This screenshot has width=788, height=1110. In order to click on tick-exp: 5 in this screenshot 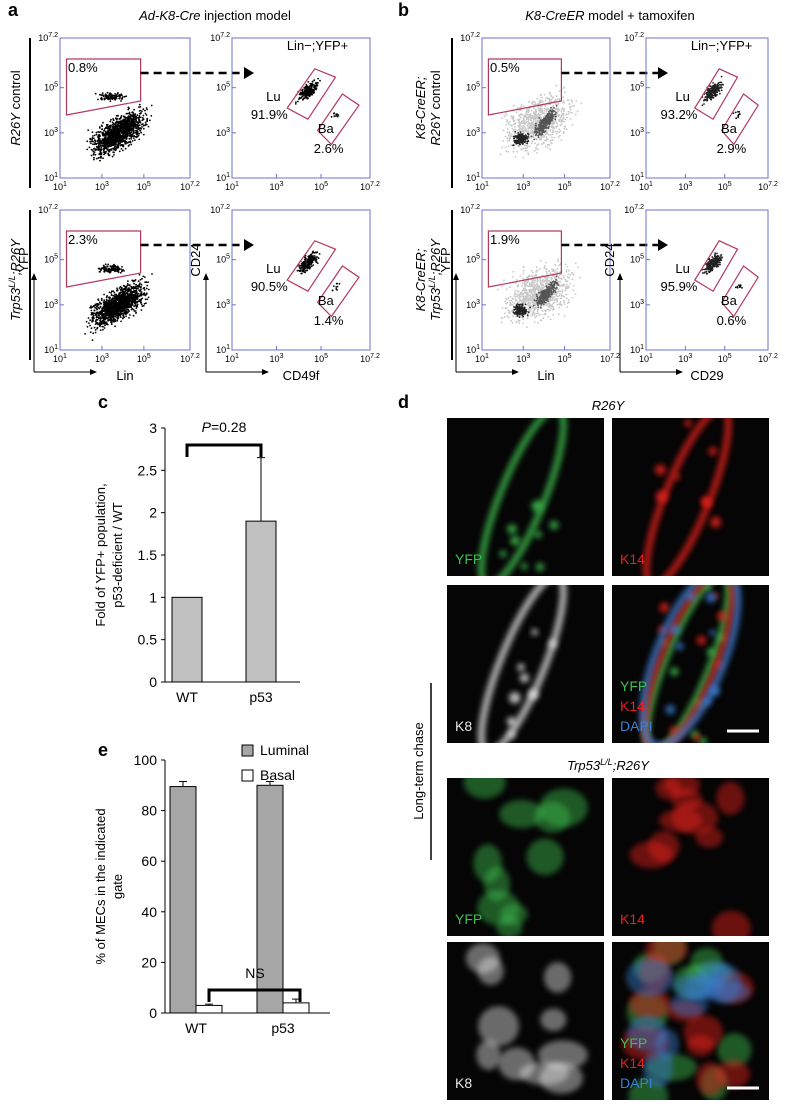, I will do `click(730, 184)`.